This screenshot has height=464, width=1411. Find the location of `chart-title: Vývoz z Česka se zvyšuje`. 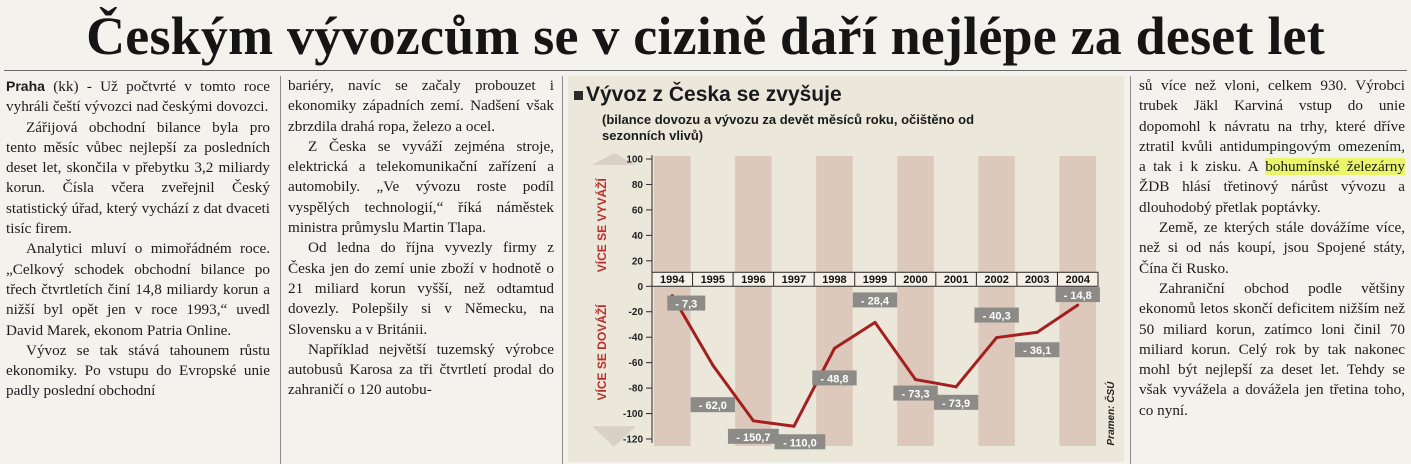

chart-title: Vývoz z Česka se zvyšuje is located at coordinates (714, 94).